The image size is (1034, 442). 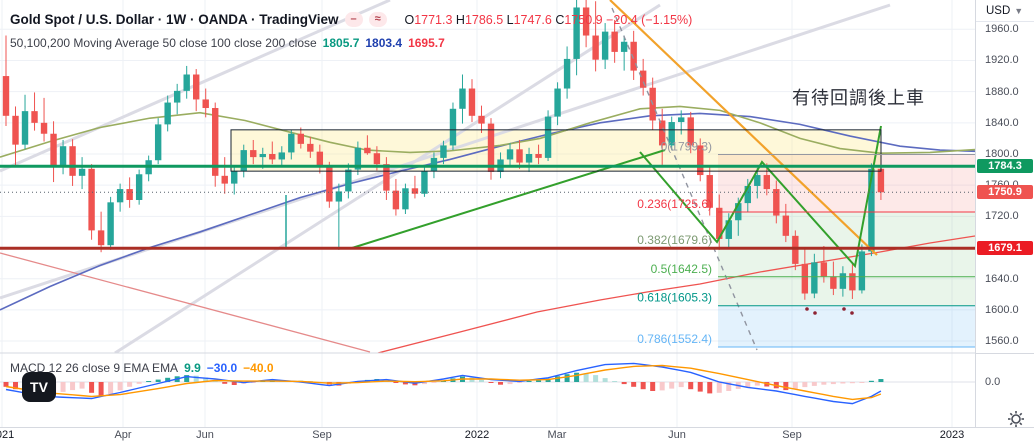 I want to click on price-tick-label: 1960.0, so click(x=1002, y=29).